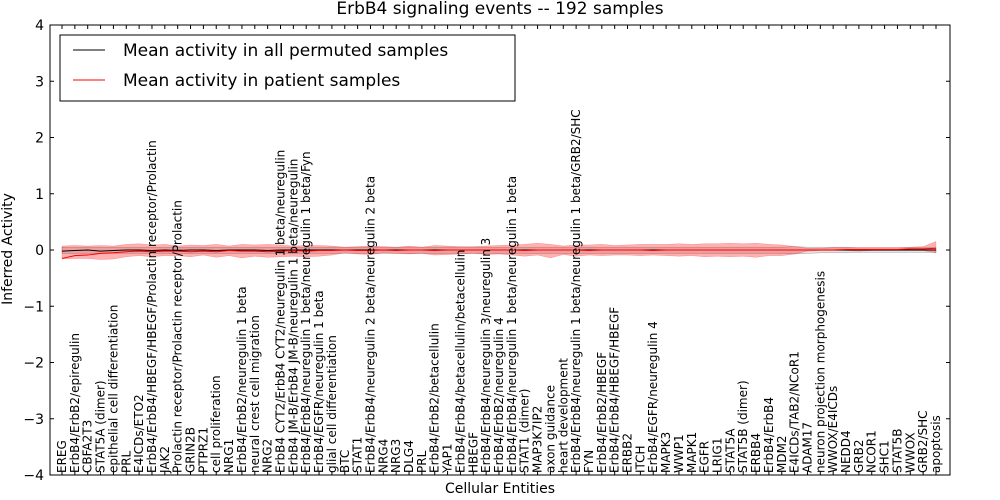 This screenshot has width=1000, height=500. I want to click on x-tick-label: WWOX, so click(910, 452).